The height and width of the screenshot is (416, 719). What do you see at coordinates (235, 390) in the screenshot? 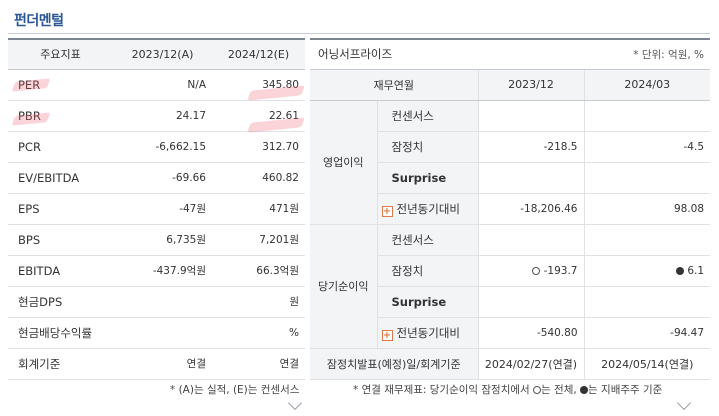
I see `fundamentals-note: * (A)는 실적, (E)는 컨센서스` at bounding box center [235, 390].